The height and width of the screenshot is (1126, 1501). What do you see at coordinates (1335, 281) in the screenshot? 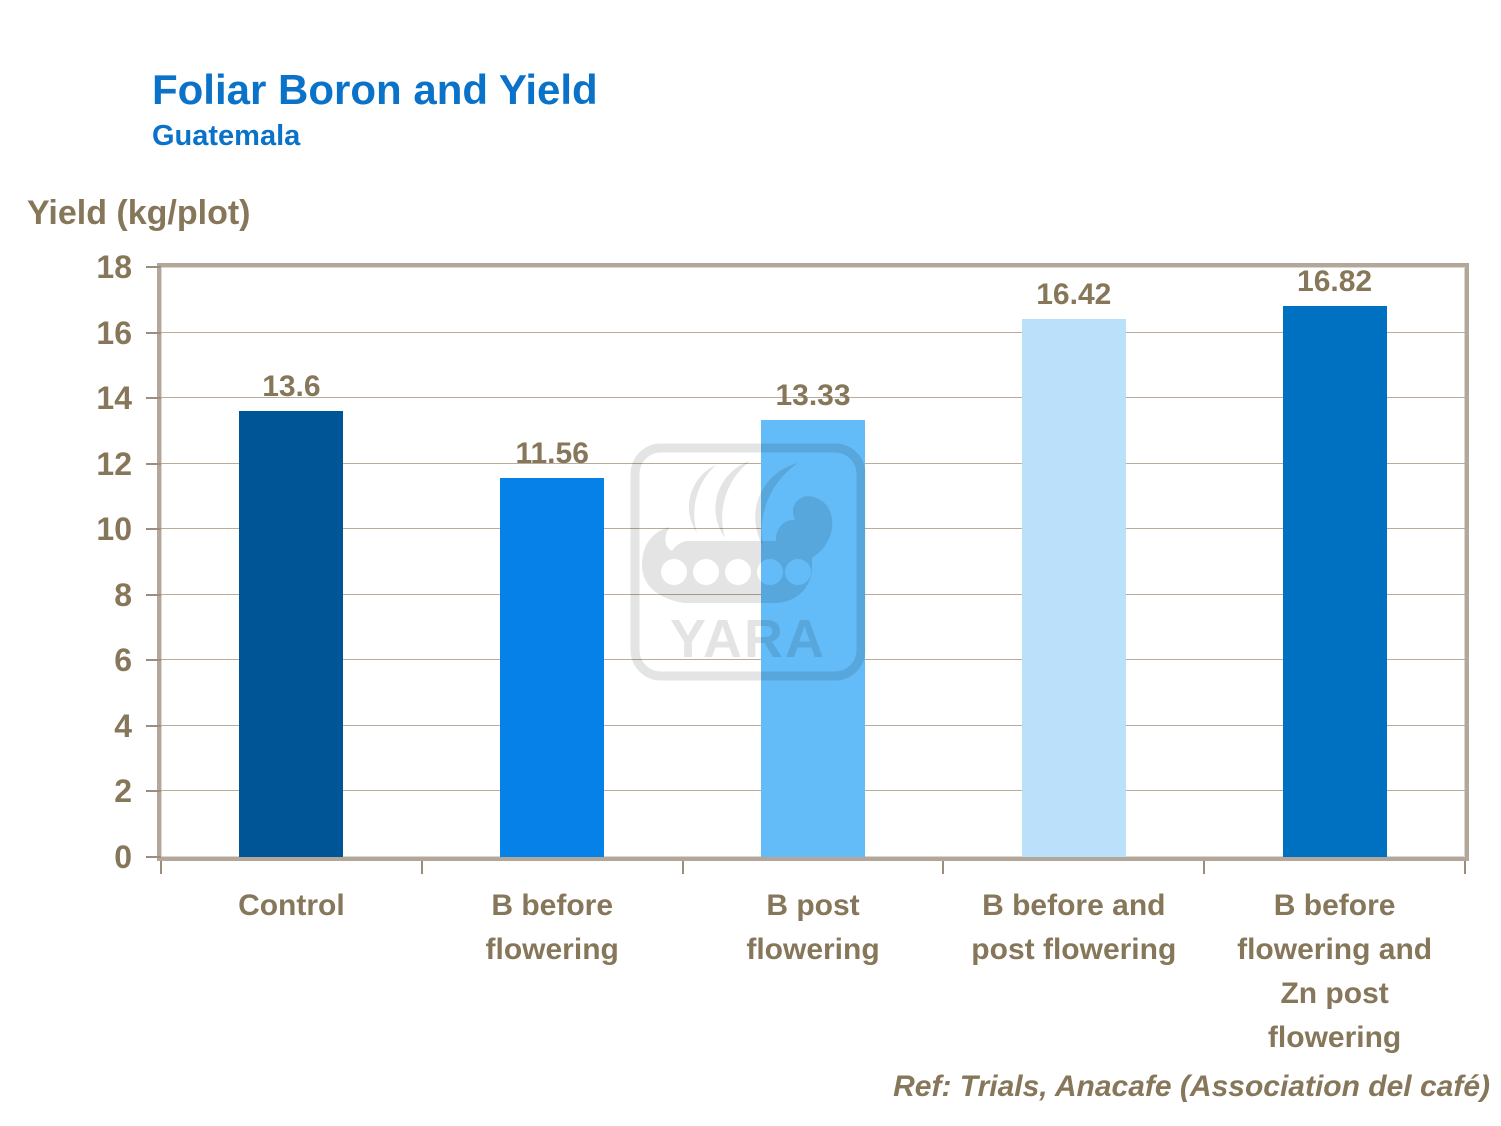
I see `bar-value-label-5: 16.82` at bounding box center [1335, 281].